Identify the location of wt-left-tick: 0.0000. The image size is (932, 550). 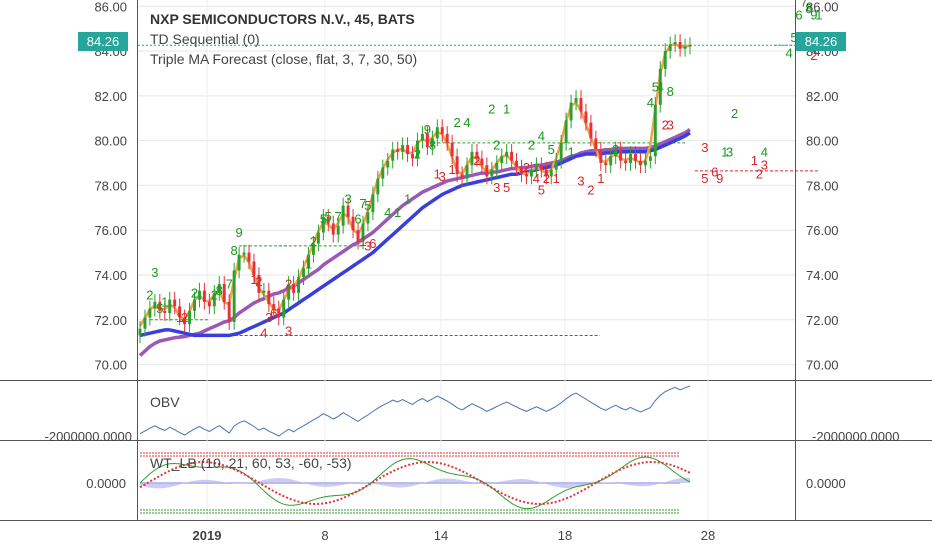
(106, 483).